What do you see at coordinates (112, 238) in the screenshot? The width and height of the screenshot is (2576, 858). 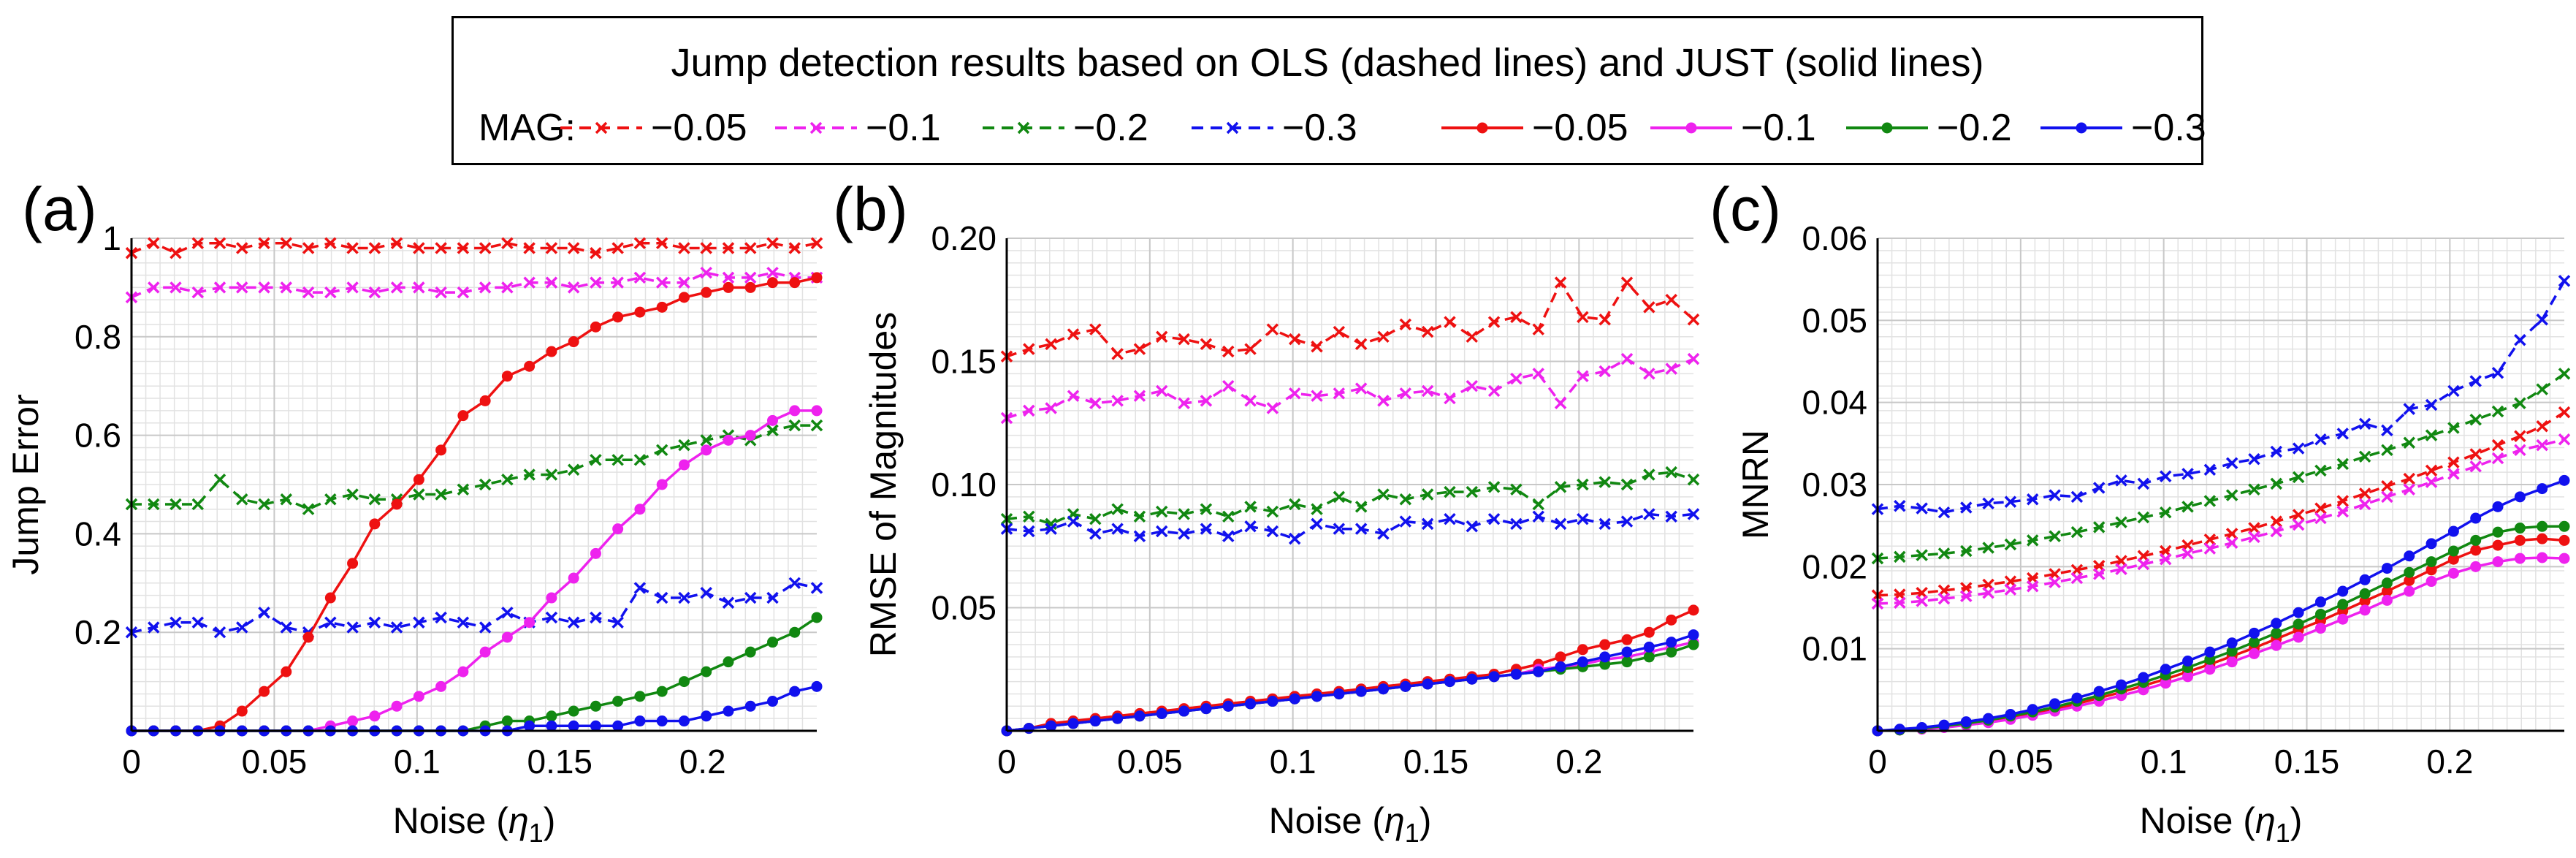 I see `y-tick-label: 1` at bounding box center [112, 238].